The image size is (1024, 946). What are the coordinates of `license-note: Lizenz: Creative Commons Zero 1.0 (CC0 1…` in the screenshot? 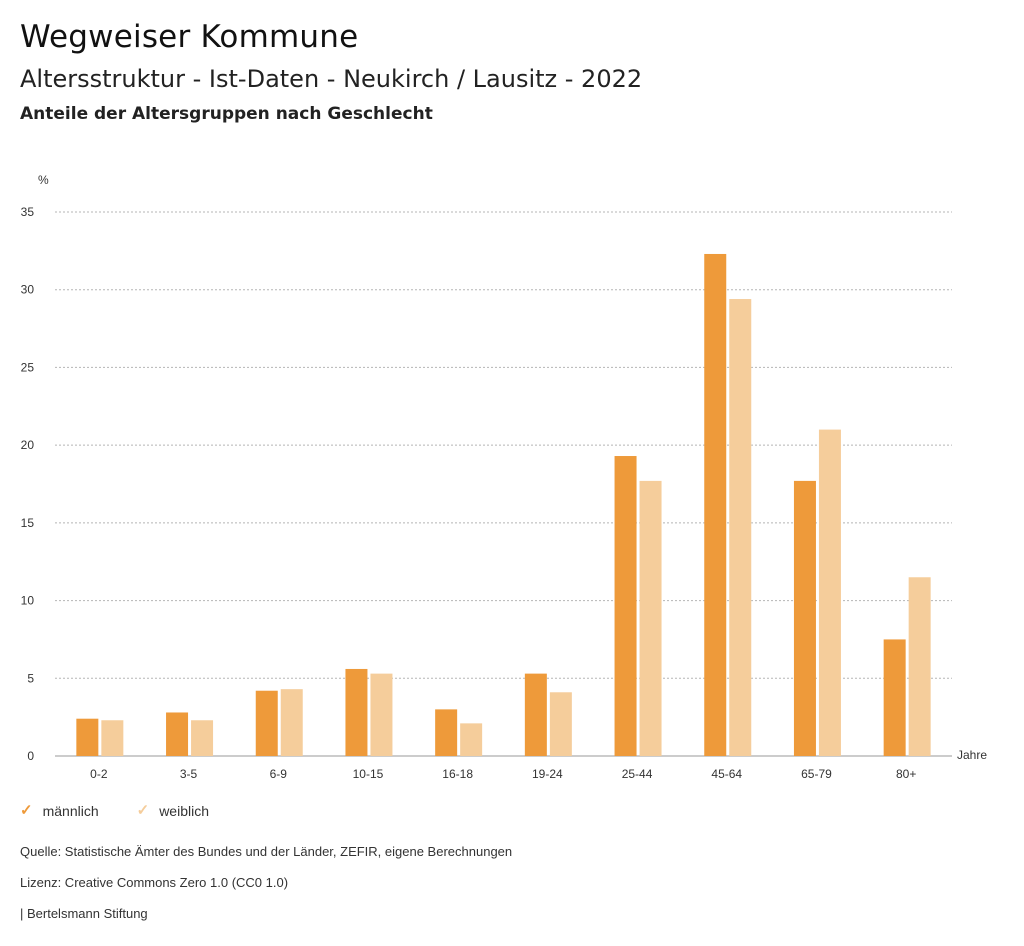 It's located at (154, 882).